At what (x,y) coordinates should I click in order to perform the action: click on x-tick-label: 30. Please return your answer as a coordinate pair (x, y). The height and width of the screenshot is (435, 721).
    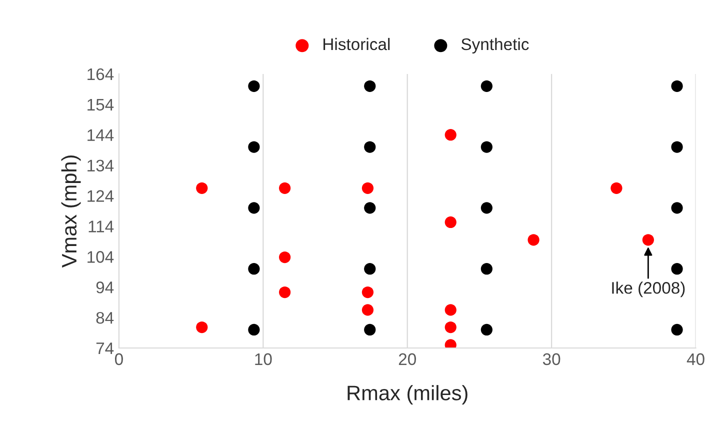
    Looking at the image, I should click on (551, 359).